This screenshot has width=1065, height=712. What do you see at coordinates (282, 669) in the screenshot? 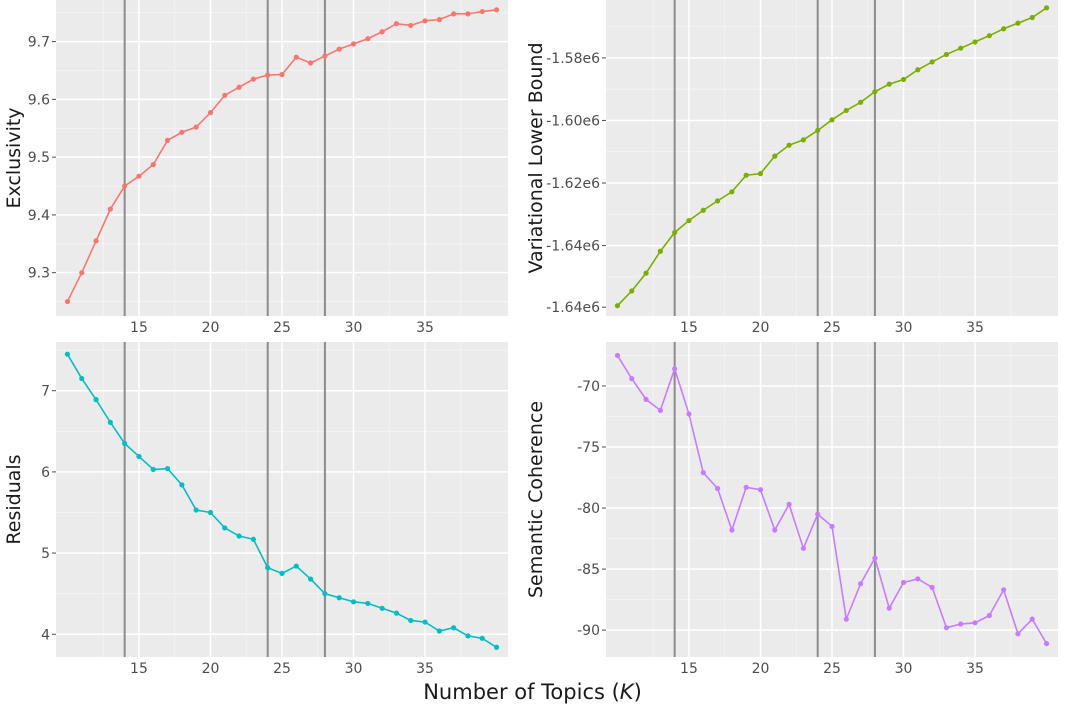
I see `residuals-x-tick-label: 25` at bounding box center [282, 669].